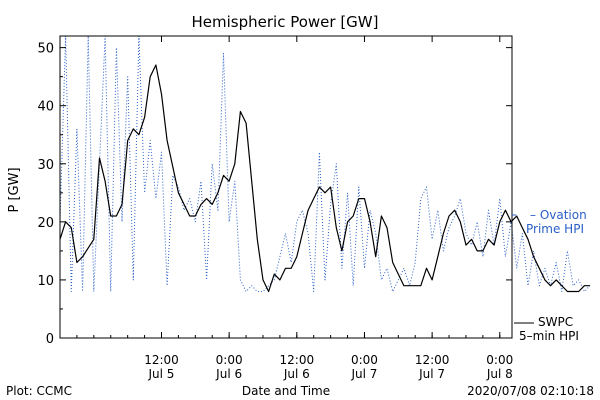  What do you see at coordinates (555, 229) in the screenshot?
I see `legend-ovation-line2: Prime HPI` at bounding box center [555, 229].